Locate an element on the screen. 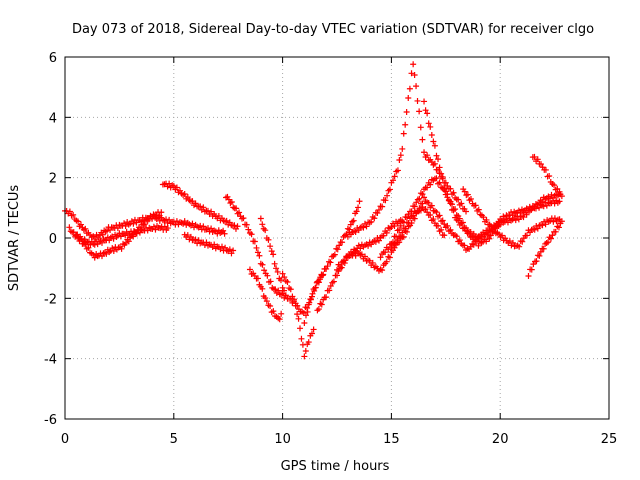  y-tick-label: -2 is located at coordinates (50, 299).